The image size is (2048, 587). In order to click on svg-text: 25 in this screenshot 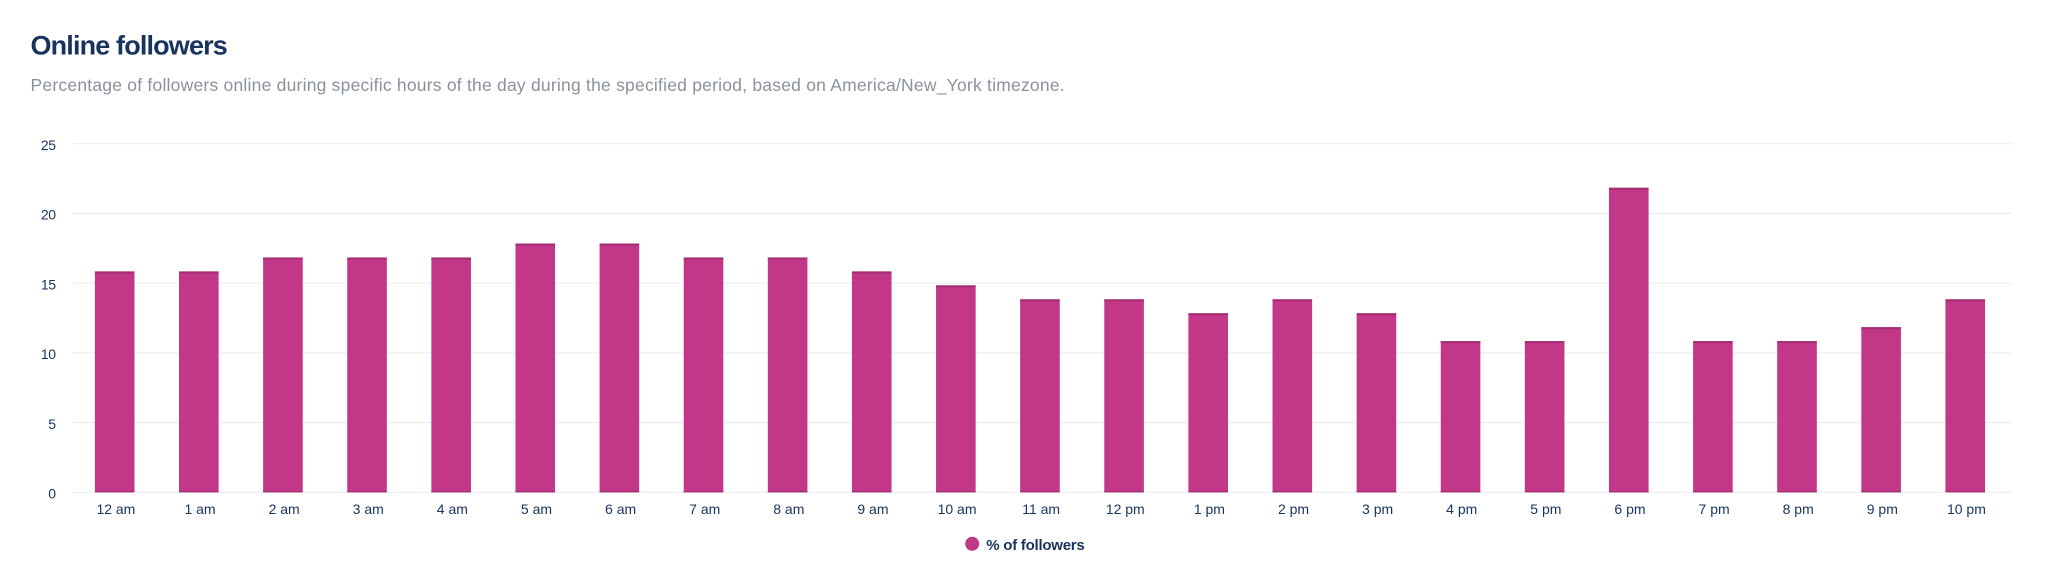, I will do `click(48, 145)`.